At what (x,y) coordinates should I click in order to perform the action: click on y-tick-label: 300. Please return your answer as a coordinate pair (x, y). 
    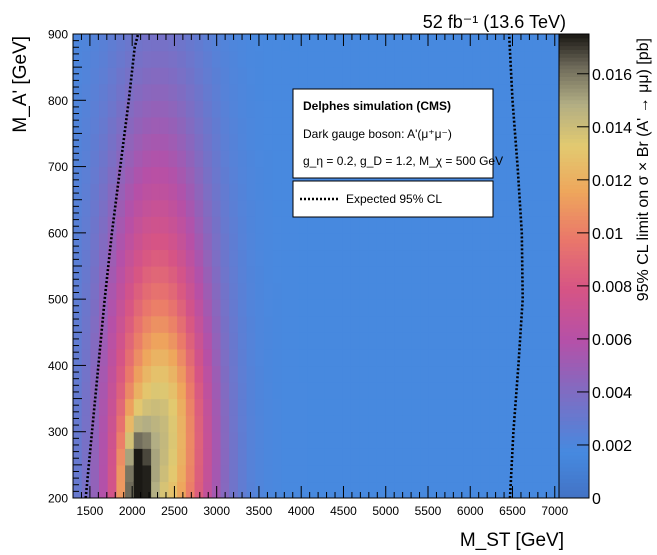
    Looking at the image, I should click on (58, 432).